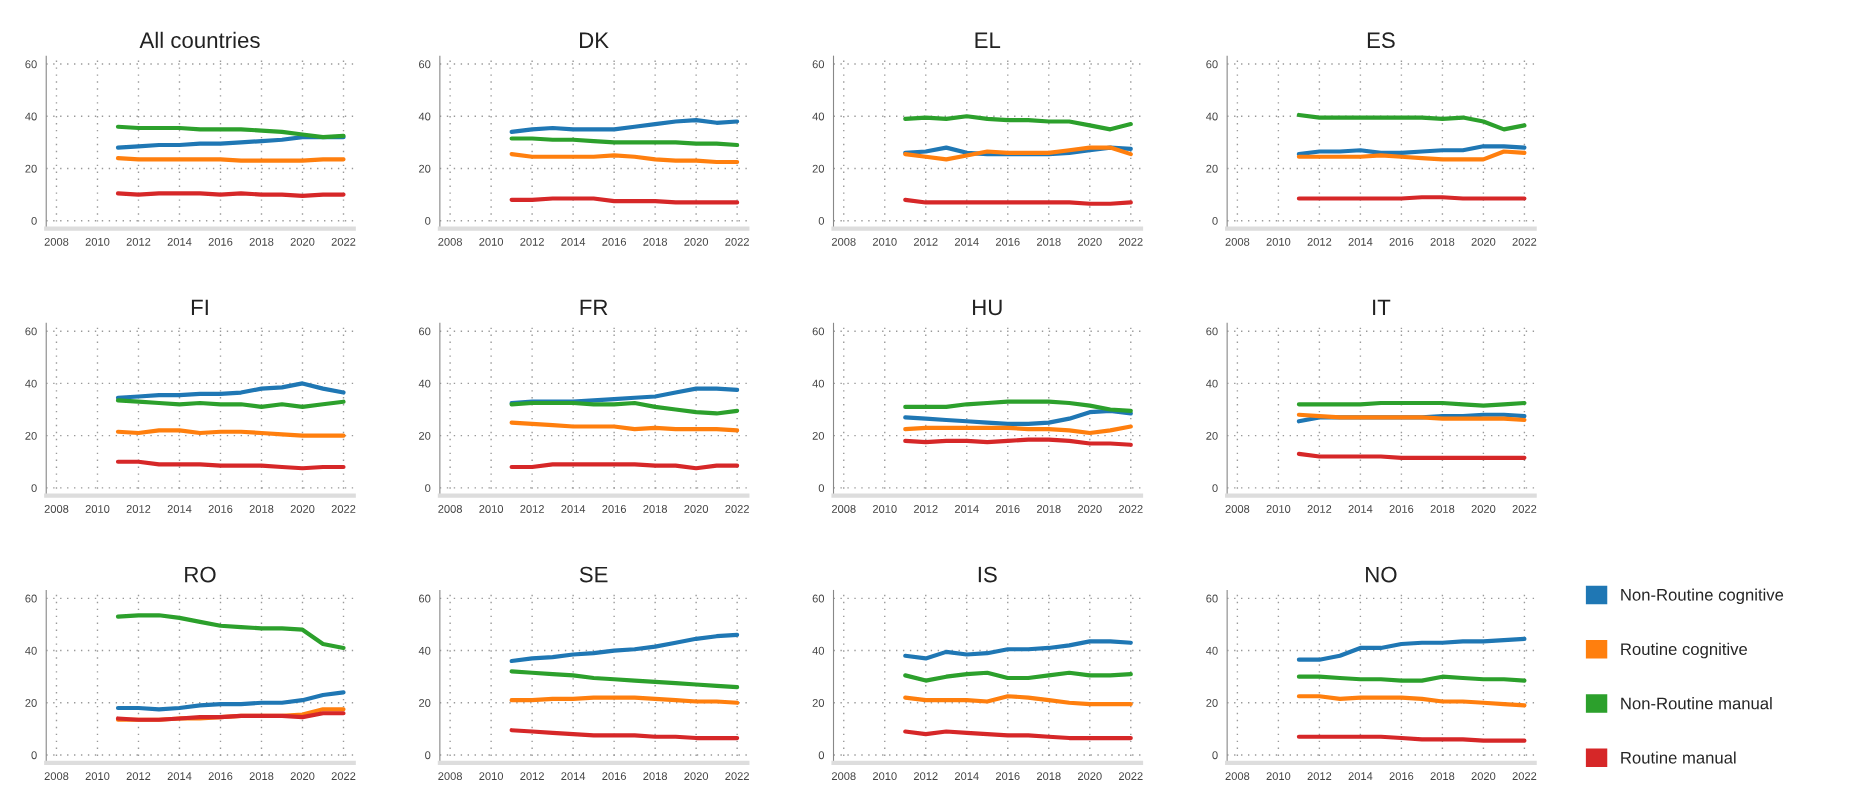 The image size is (1849, 803). I want to click on chart-title: SE, so click(593, 574).